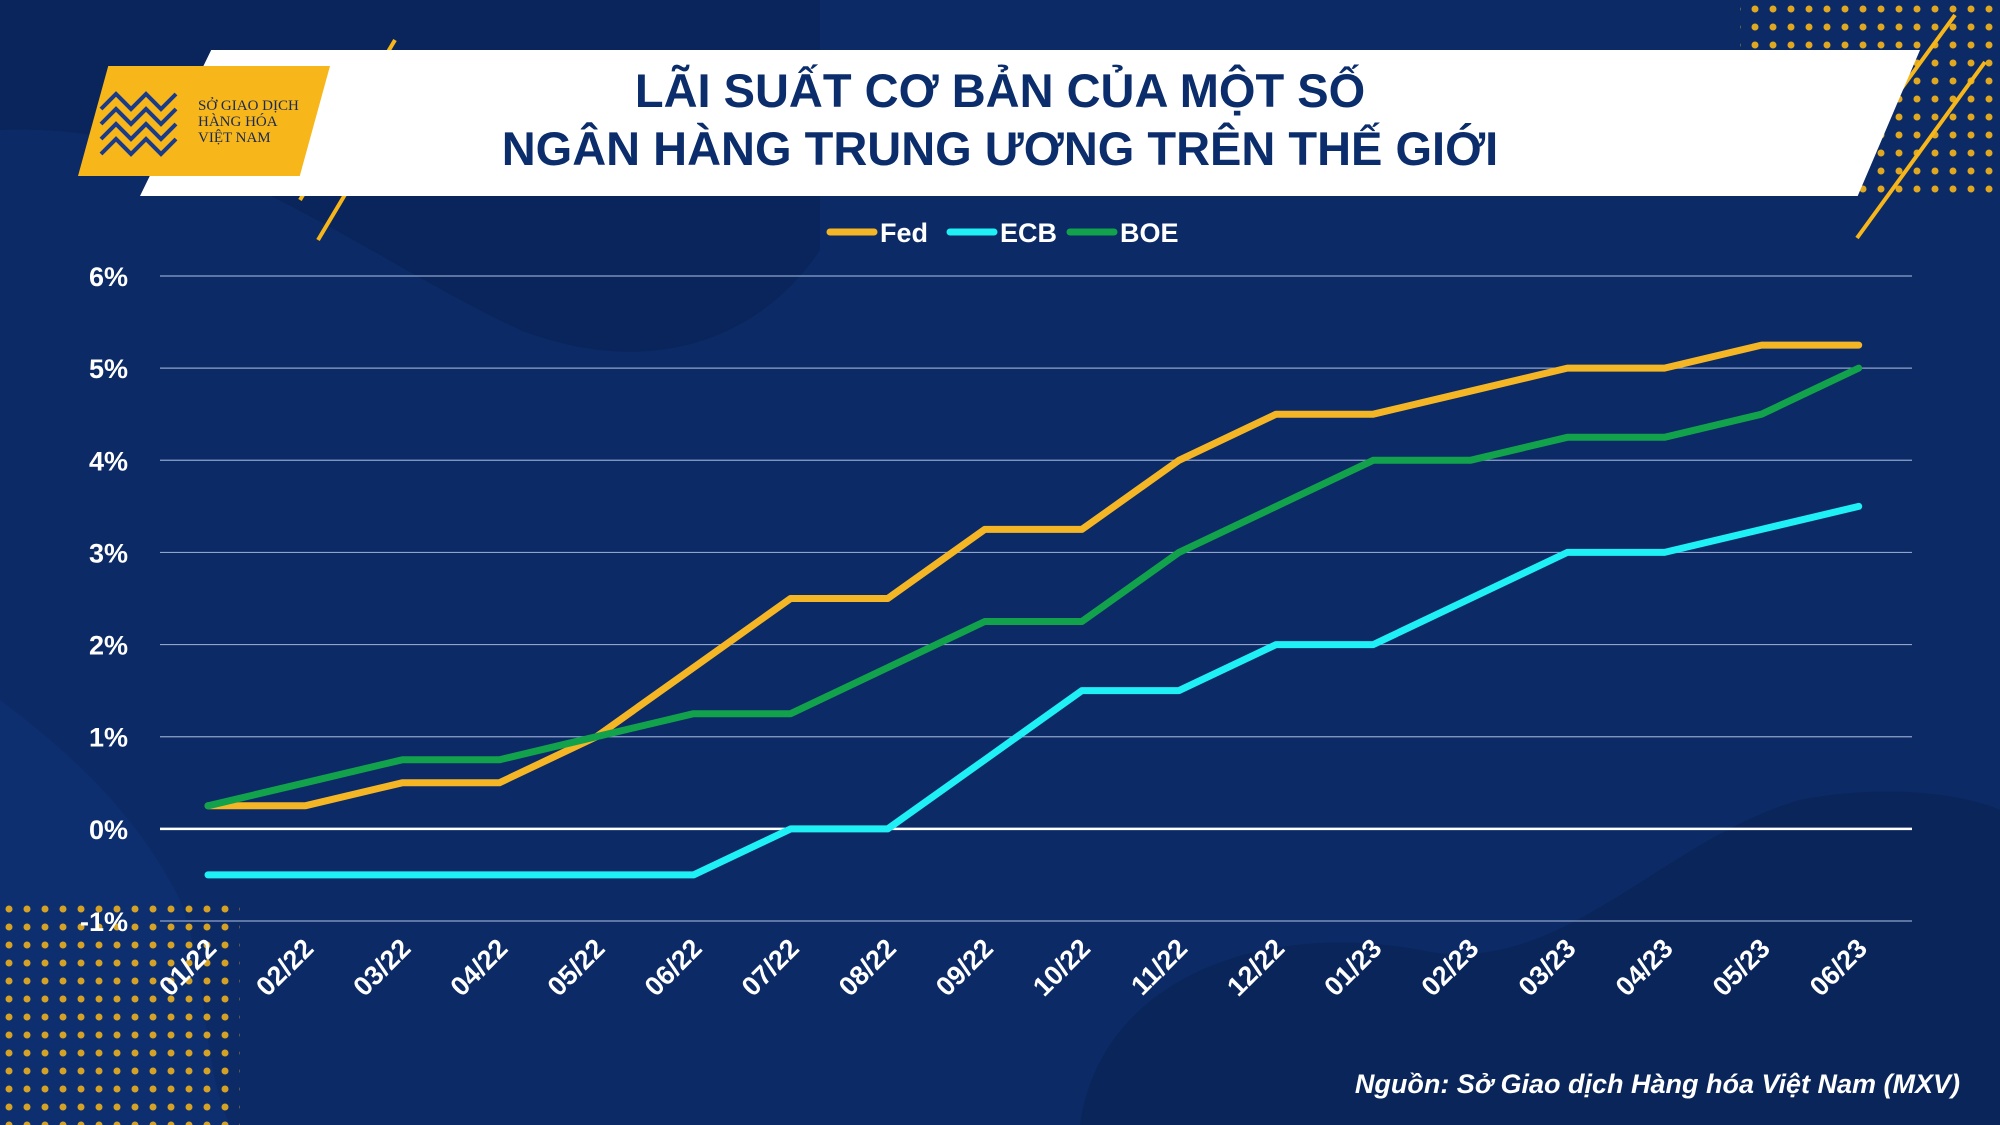  I want to click on x-tick-label: 04/22, so click(479, 967).